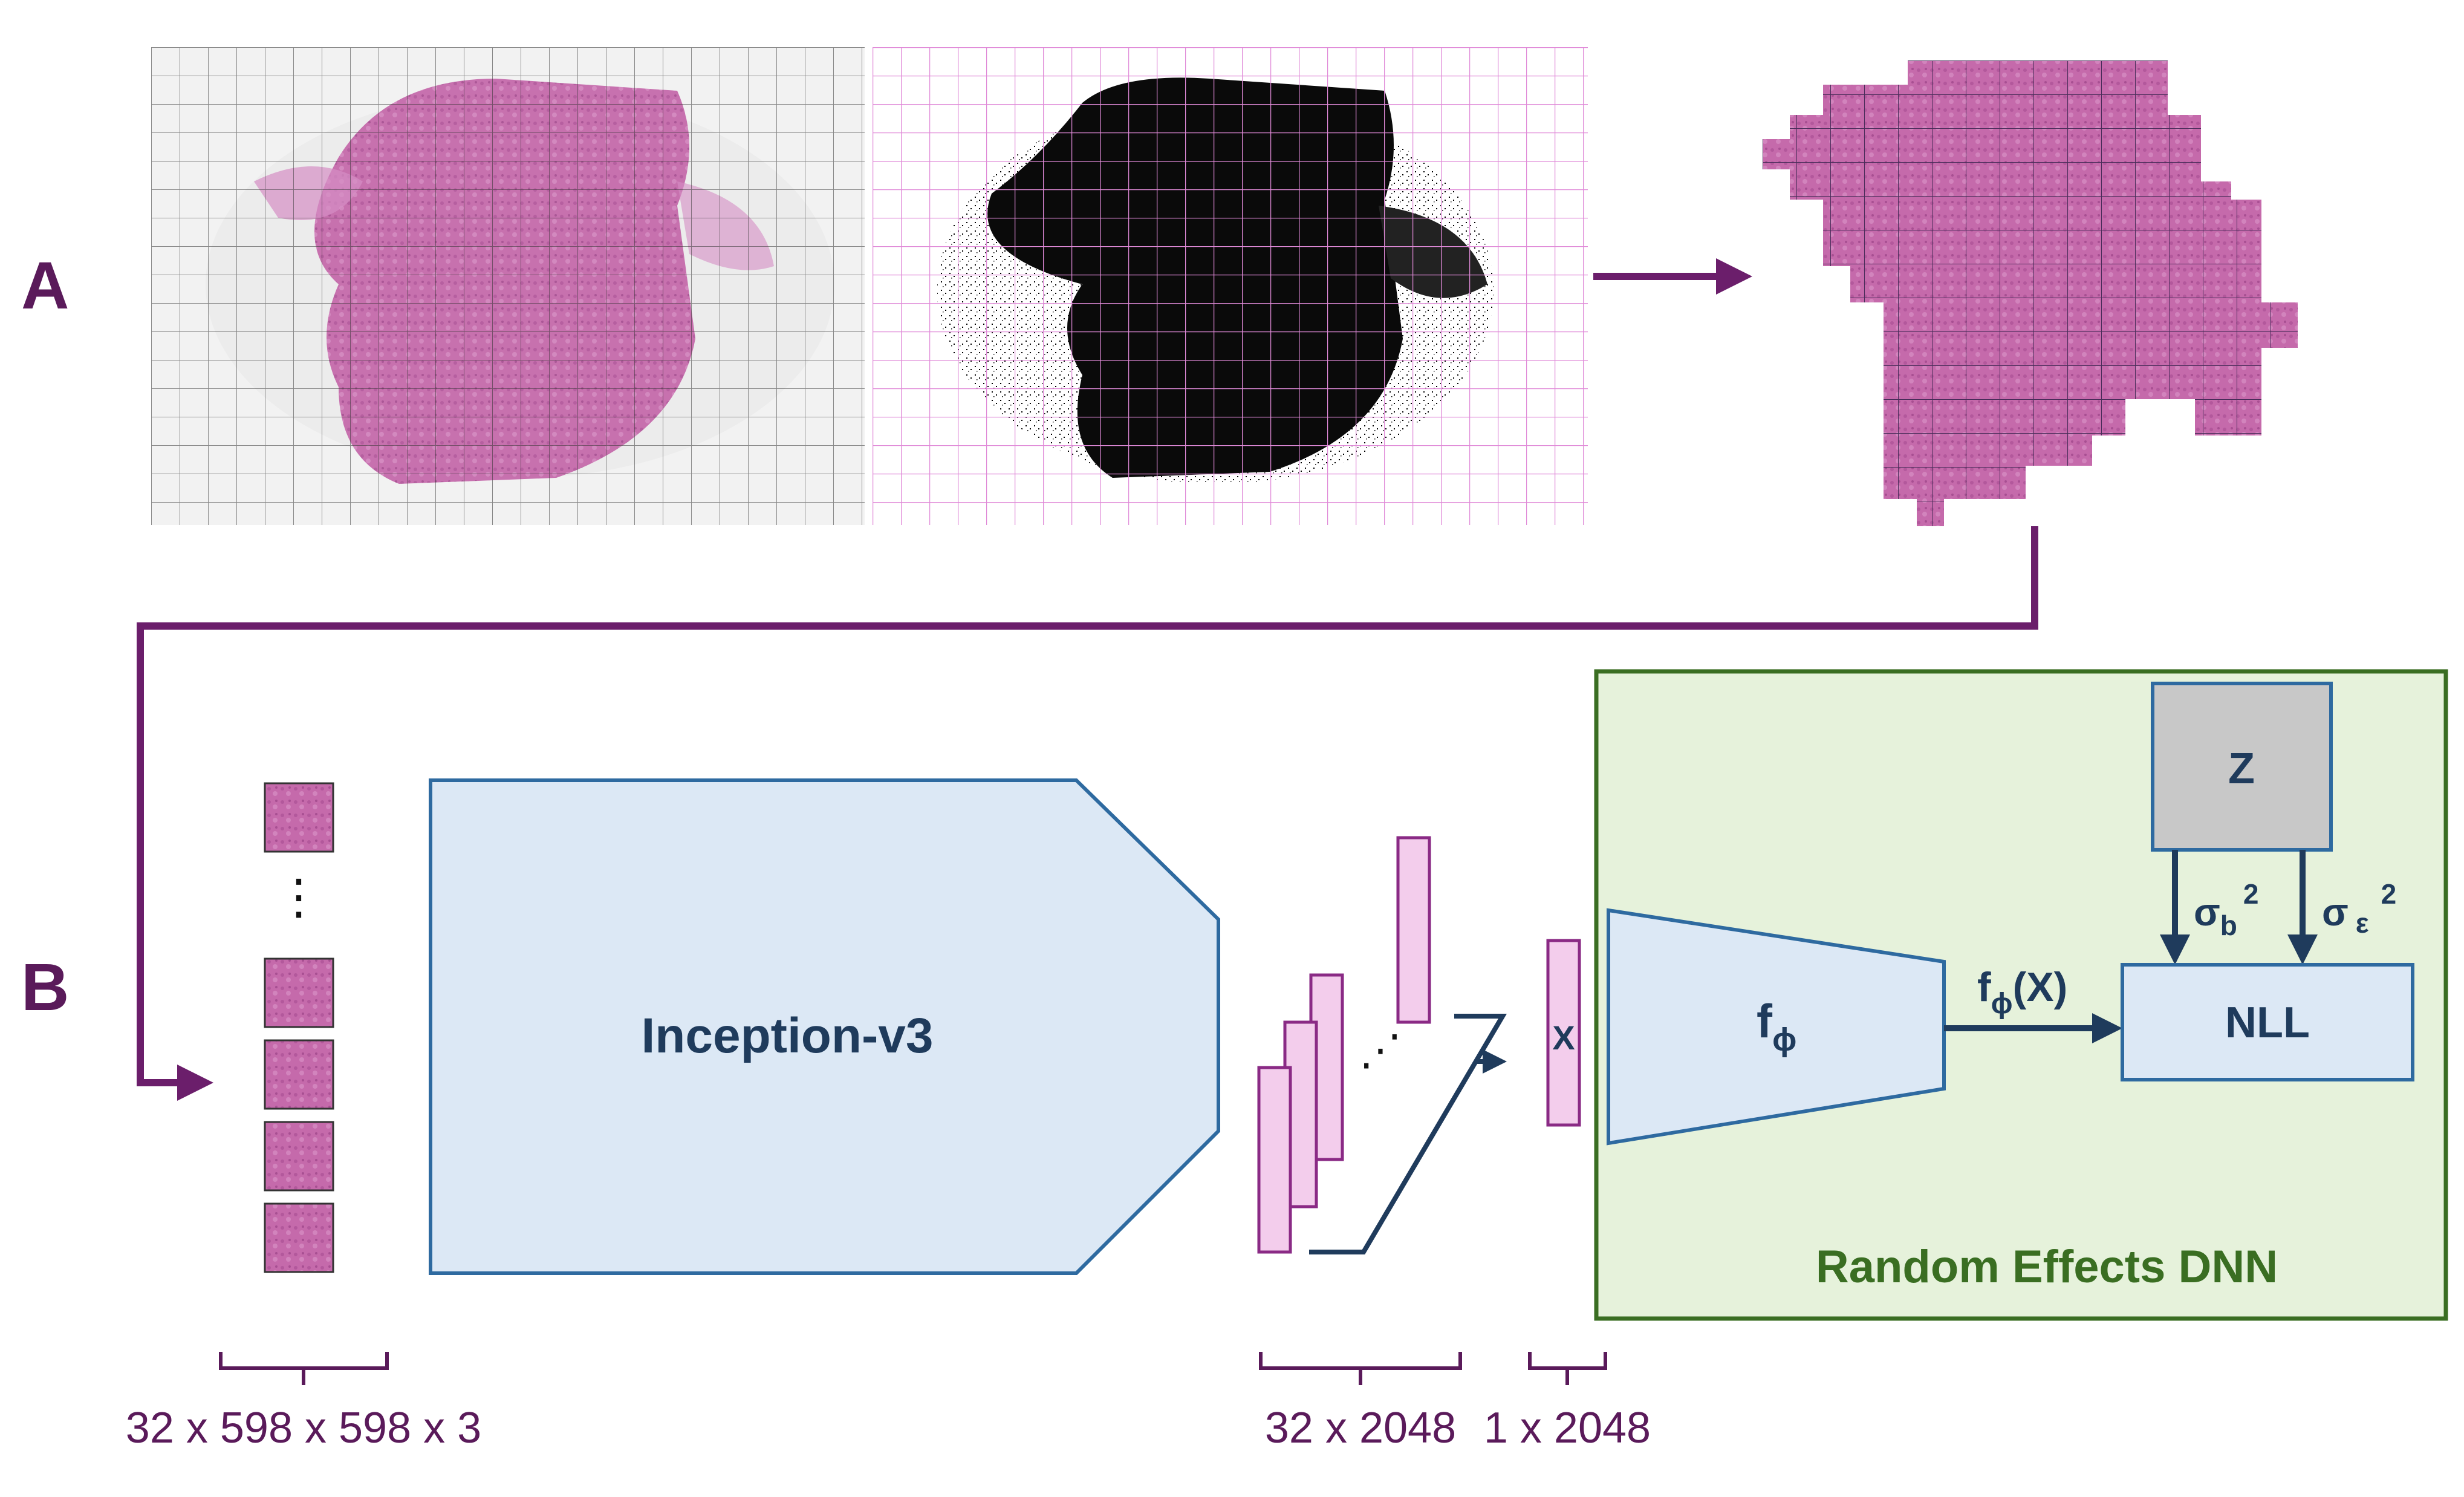 The width and height of the screenshot is (2464, 1497). I want to click on feature-stack: ⋰, so click(1344, 1045).